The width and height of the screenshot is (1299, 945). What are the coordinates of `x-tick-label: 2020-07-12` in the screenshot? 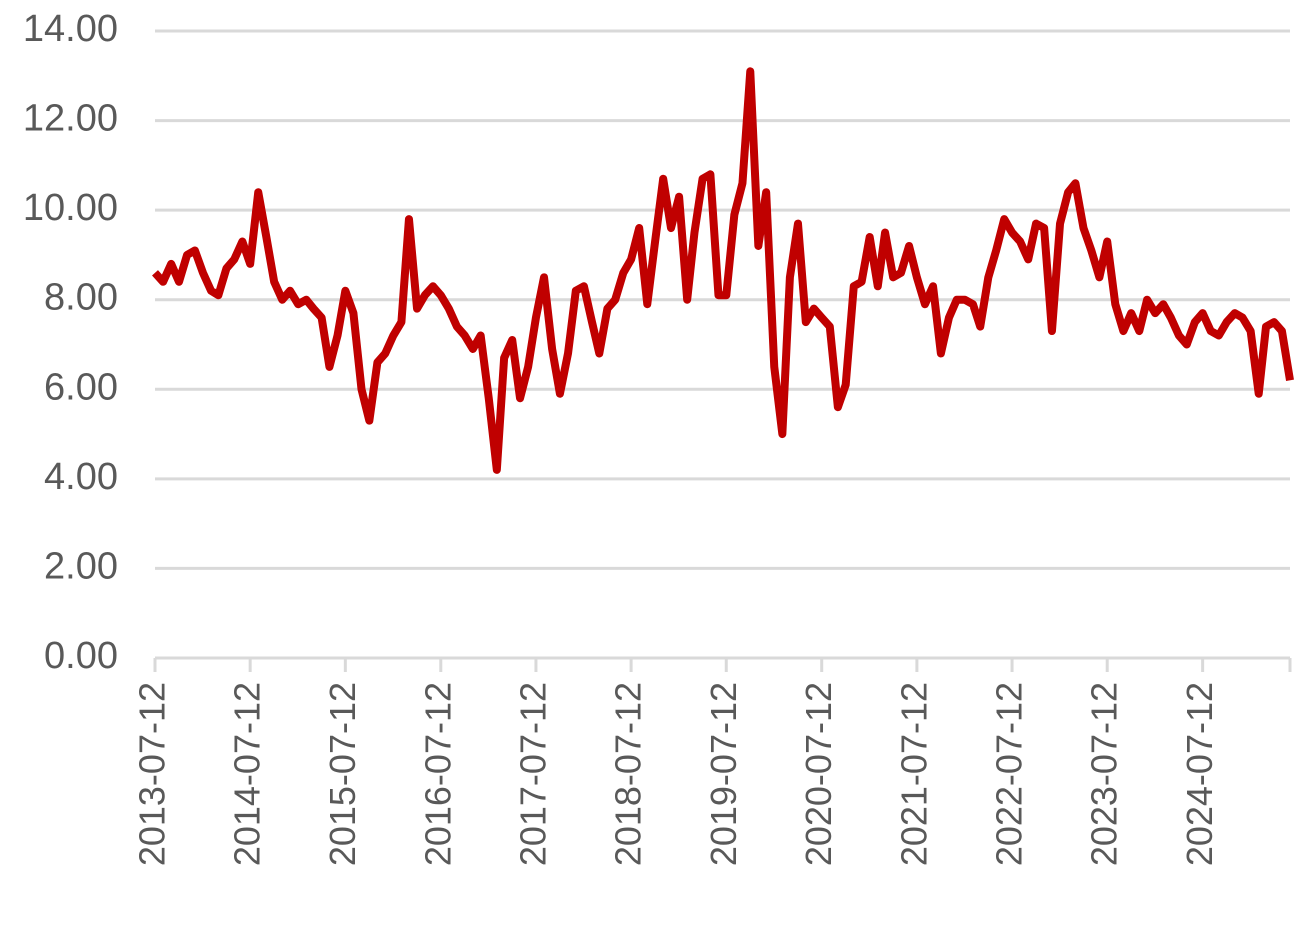 It's located at (818, 774).